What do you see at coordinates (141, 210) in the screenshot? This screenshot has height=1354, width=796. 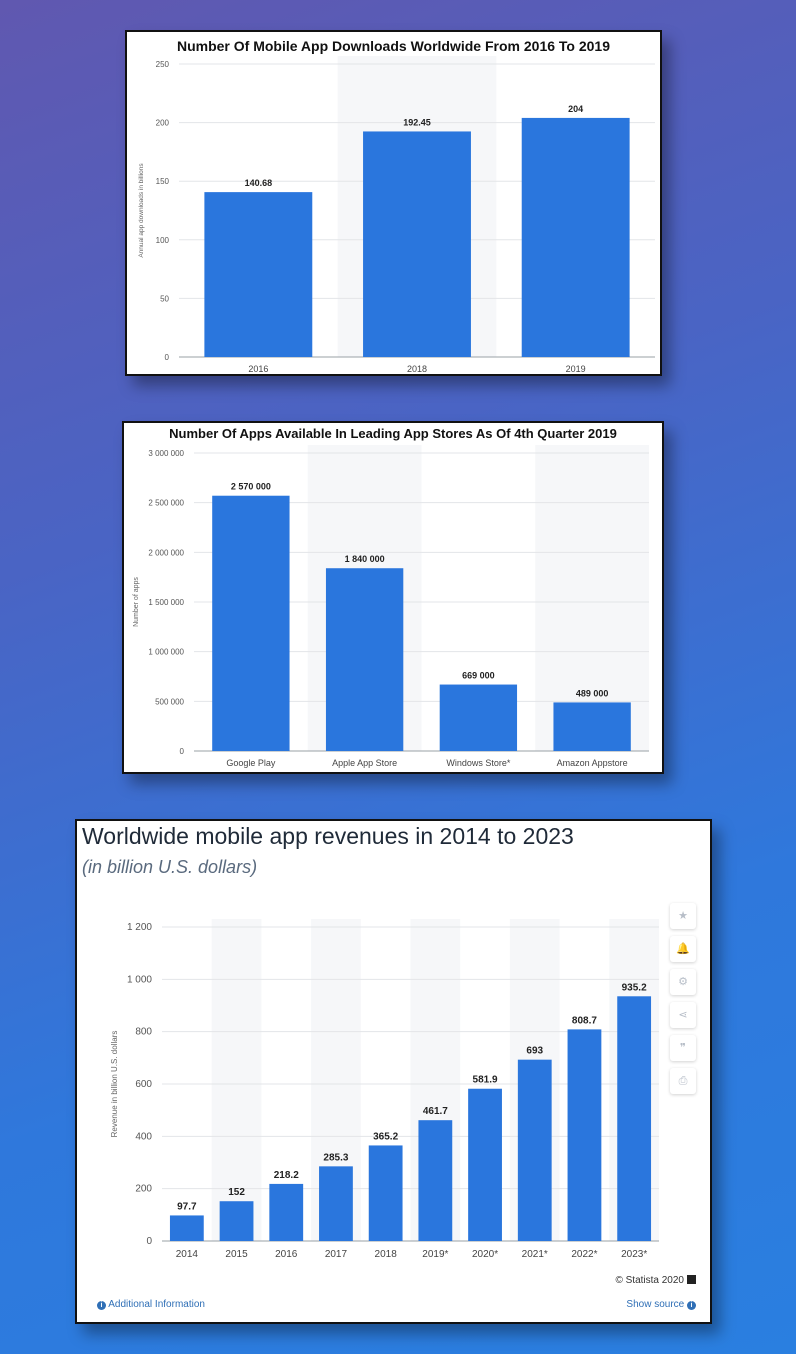 I see `y-axis-label: Annual app downloads in billions` at bounding box center [141, 210].